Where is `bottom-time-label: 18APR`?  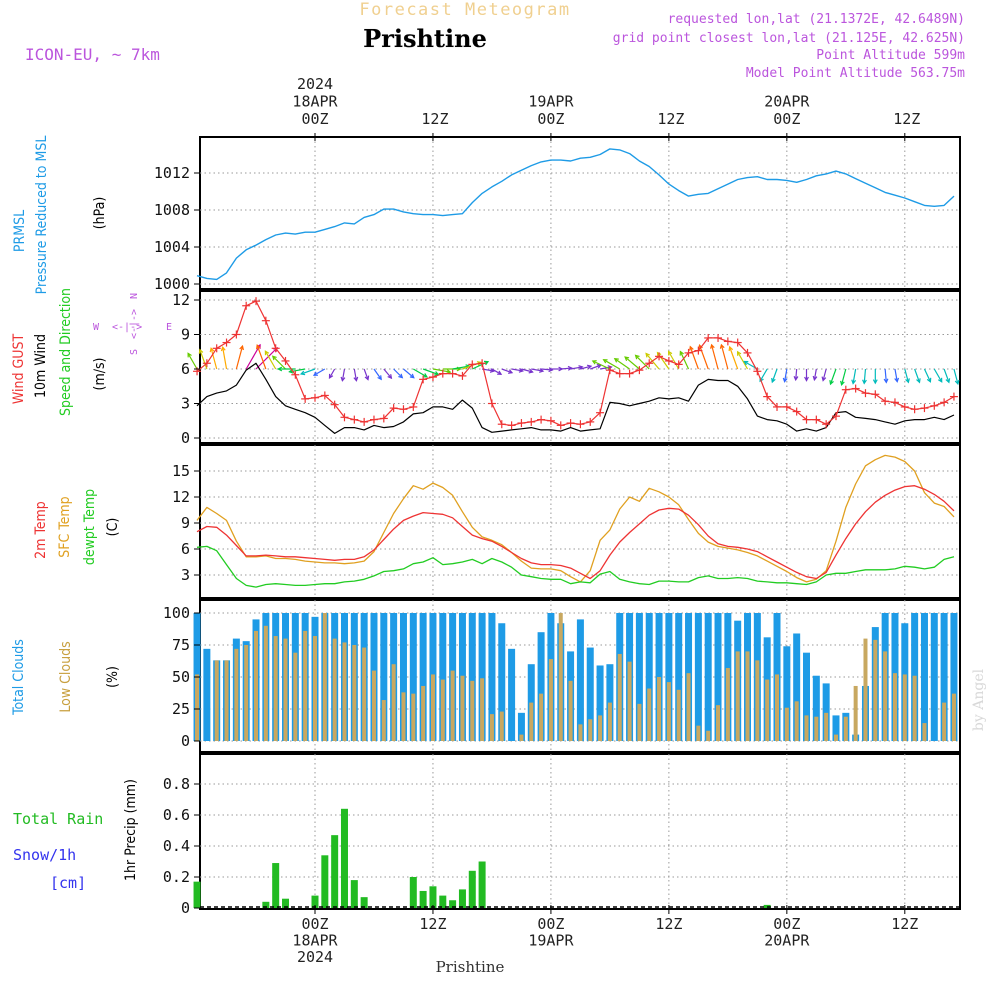 bottom-time-label: 18APR is located at coordinates (315, 941).